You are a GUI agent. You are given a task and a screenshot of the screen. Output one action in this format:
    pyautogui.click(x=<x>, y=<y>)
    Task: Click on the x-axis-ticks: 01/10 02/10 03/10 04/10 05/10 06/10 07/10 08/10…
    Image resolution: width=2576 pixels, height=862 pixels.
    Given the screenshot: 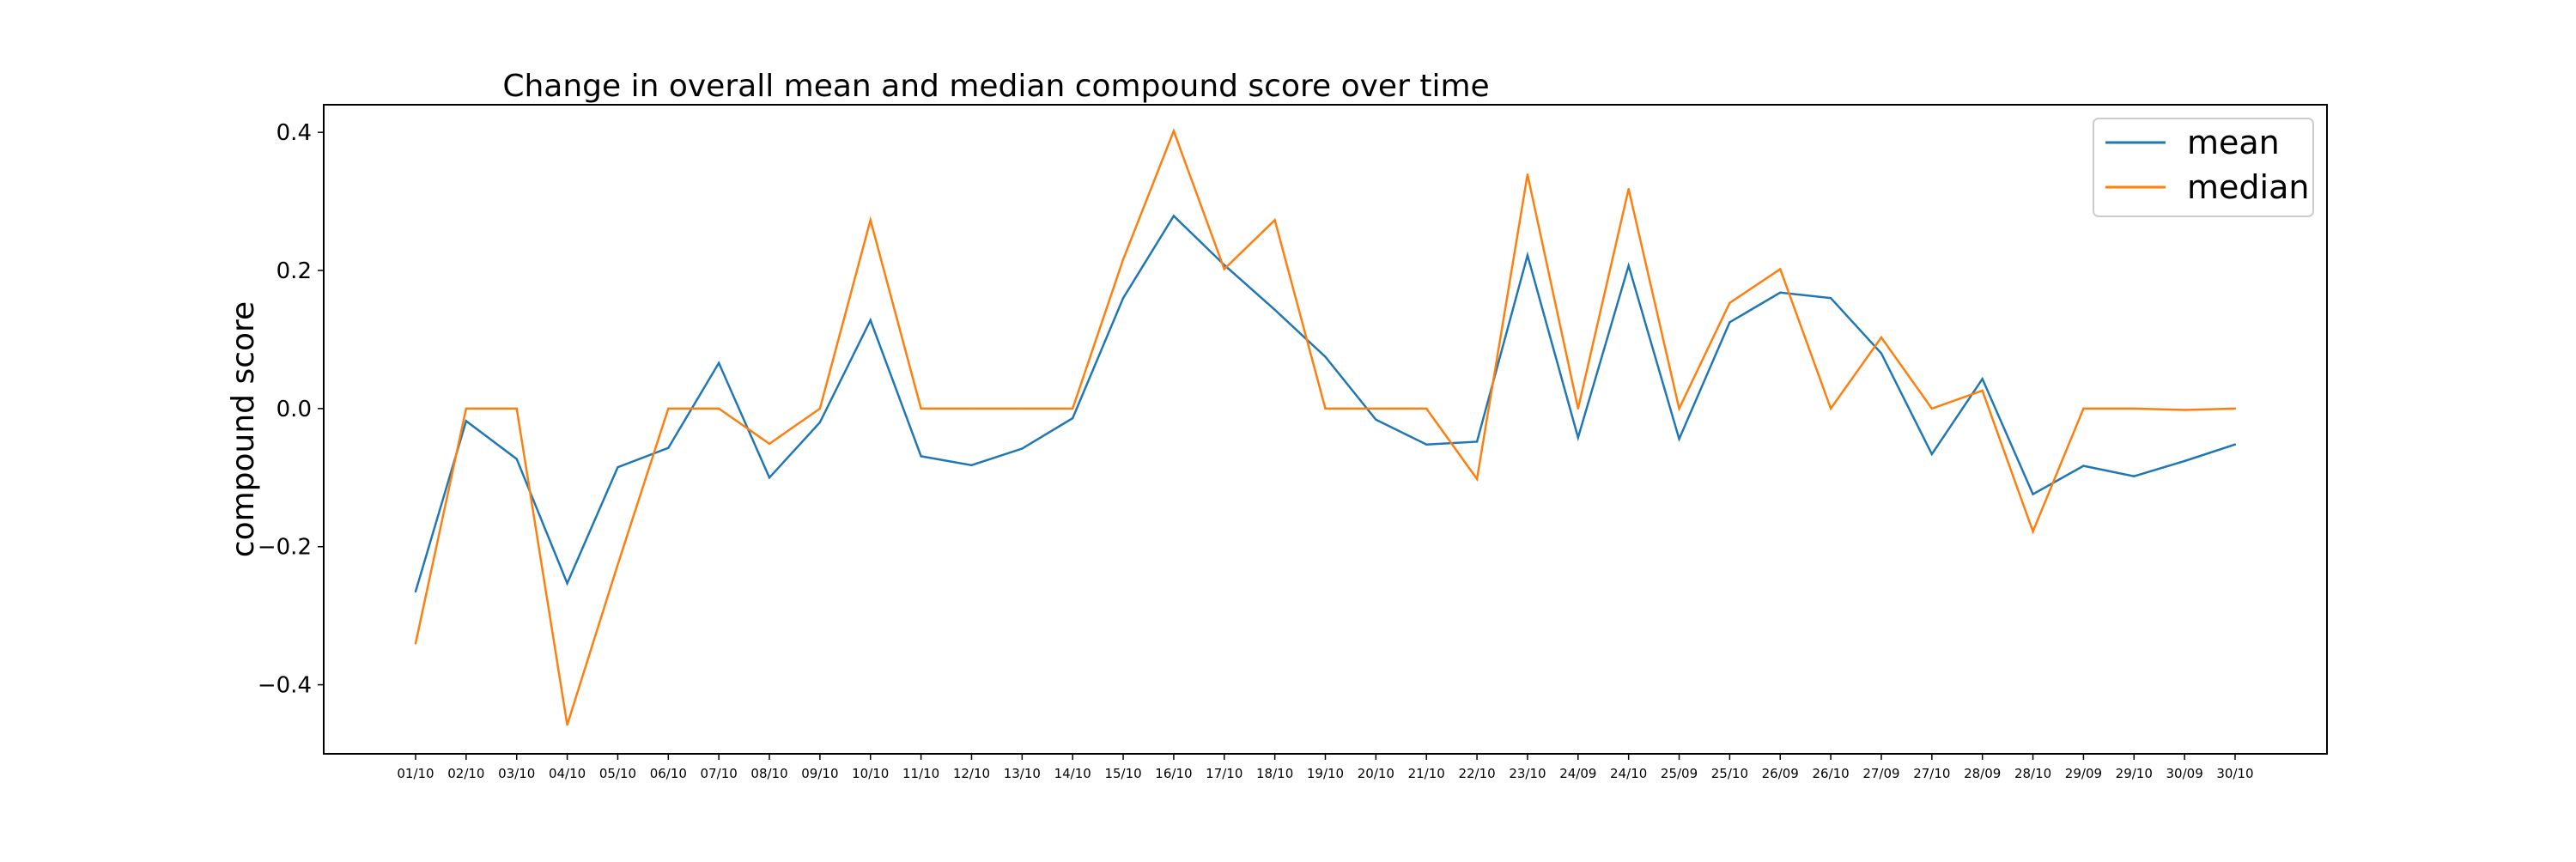 What is the action you would take?
    pyautogui.click(x=1325, y=767)
    